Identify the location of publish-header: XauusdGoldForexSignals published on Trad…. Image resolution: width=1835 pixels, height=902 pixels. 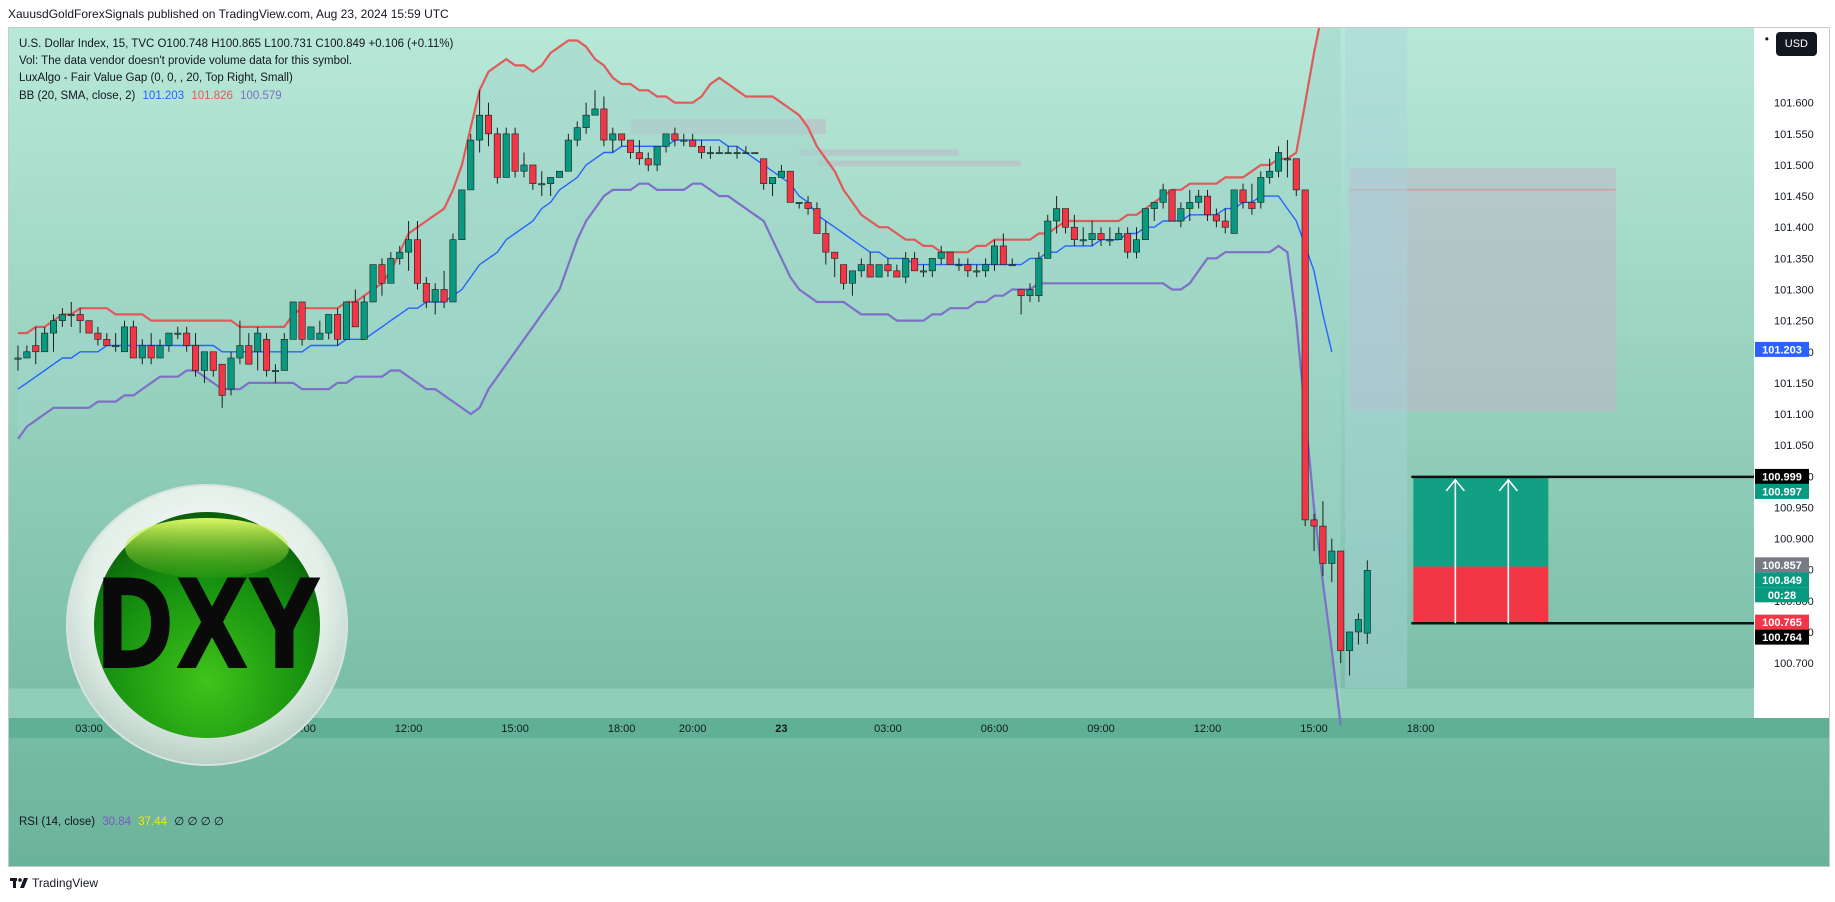
(228, 14).